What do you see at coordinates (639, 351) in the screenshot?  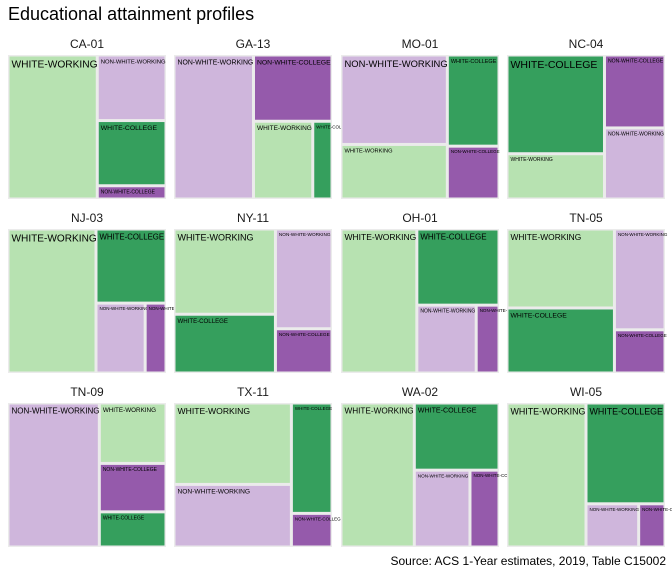 I see `tile-tn-05-non-white-college` at bounding box center [639, 351].